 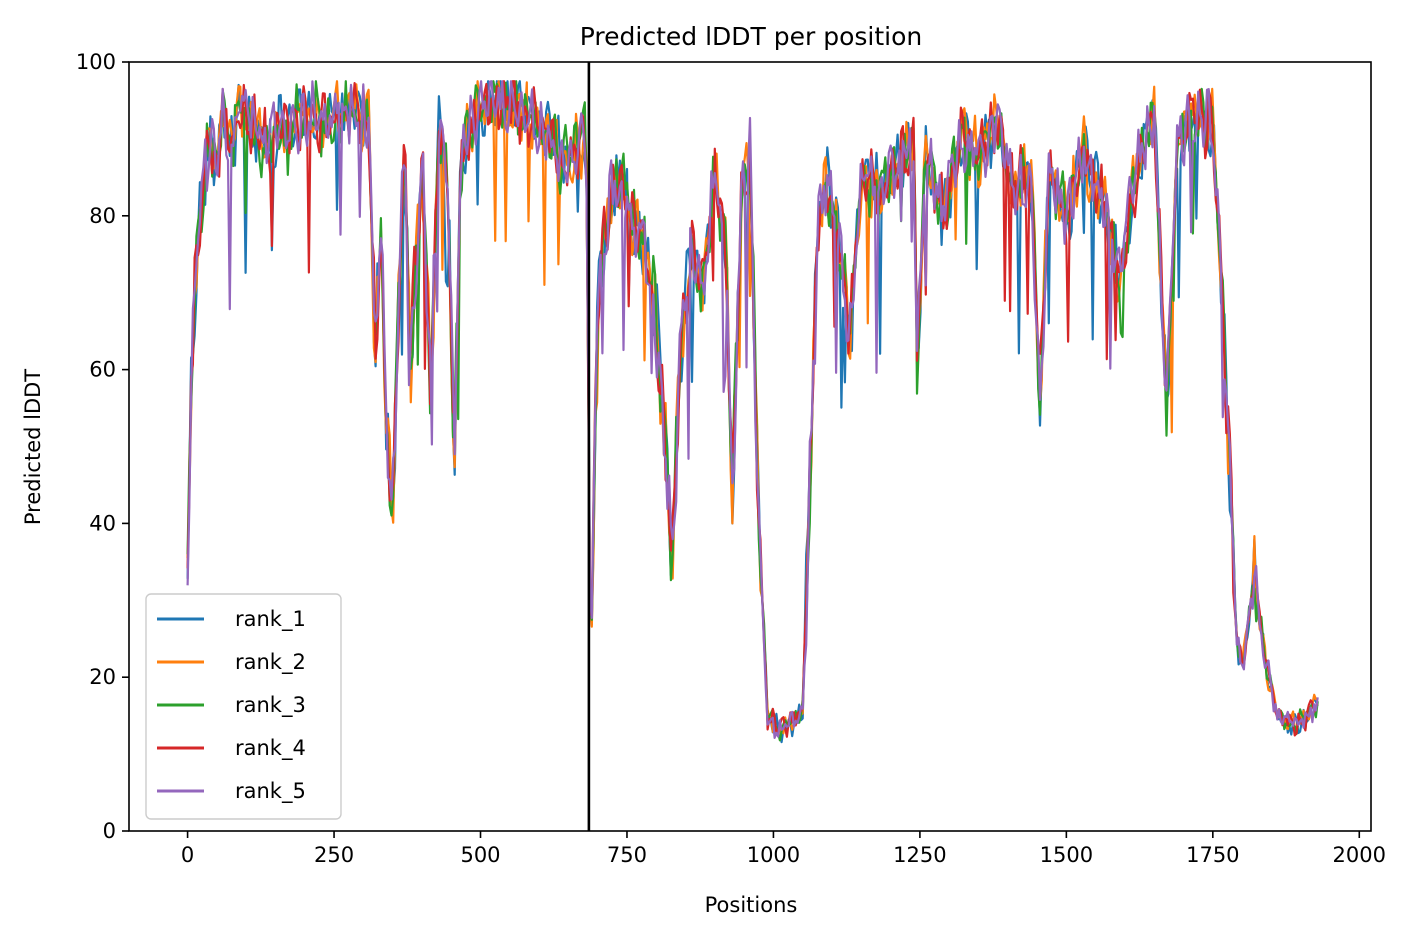 I want to click on legend-label-rank_1: rank_1, so click(x=270, y=619).